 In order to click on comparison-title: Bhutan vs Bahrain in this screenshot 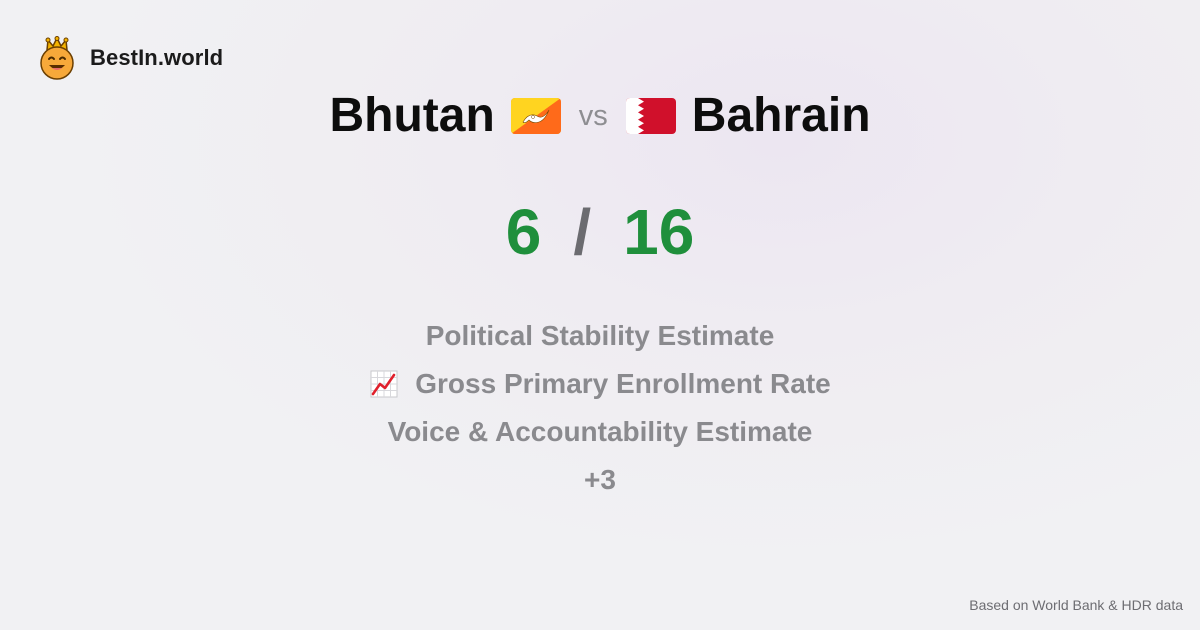, I will do `click(600, 116)`.